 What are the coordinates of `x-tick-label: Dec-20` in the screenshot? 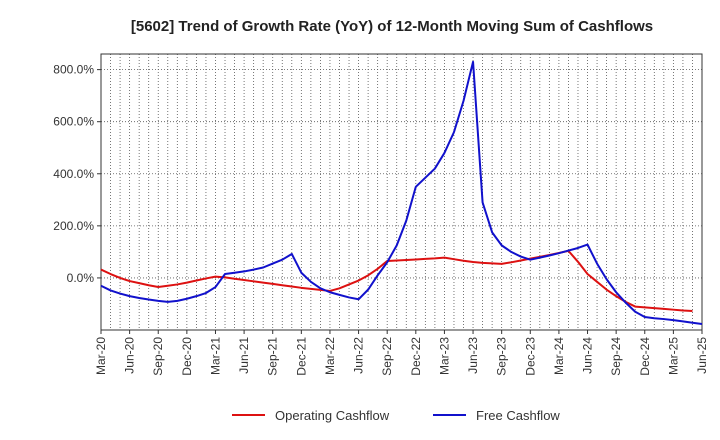 It's located at (187, 356).